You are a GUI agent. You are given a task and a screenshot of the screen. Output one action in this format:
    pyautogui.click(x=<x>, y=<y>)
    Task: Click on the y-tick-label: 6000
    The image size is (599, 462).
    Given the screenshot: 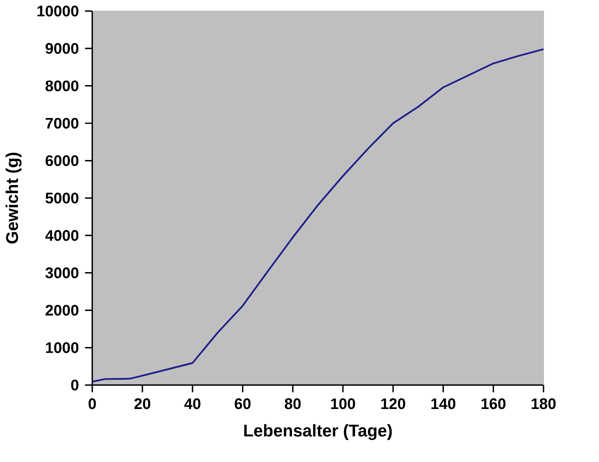 What is the action you would take?
    pyautogui.click(x=62, y=160)
    